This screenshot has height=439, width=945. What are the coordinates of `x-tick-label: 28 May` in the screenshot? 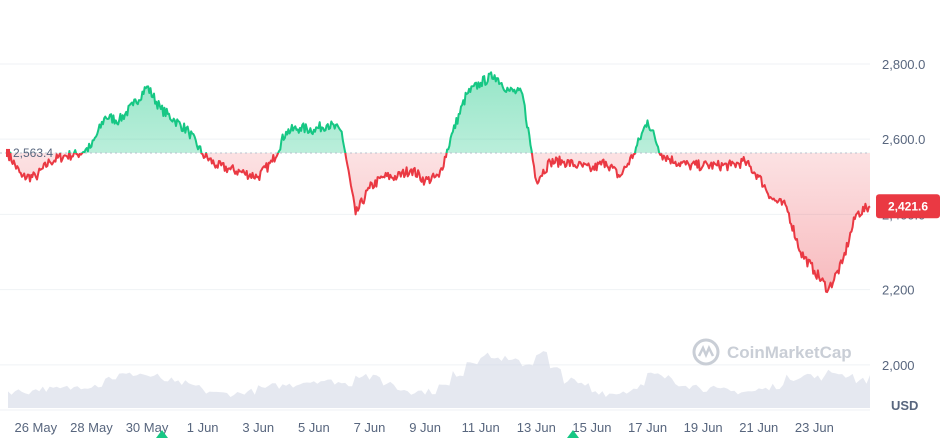 It's located at (91, 427).